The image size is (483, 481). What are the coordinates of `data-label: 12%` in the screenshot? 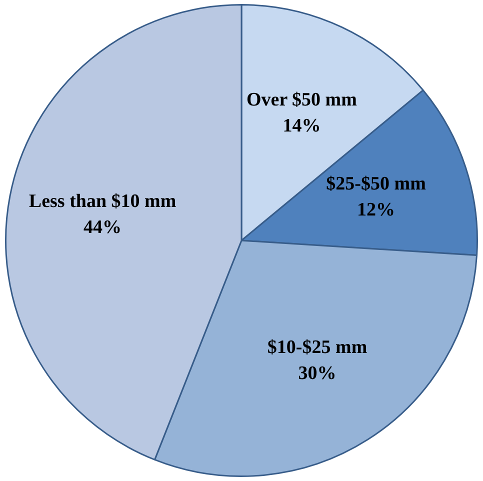 It's located at (376, 210).